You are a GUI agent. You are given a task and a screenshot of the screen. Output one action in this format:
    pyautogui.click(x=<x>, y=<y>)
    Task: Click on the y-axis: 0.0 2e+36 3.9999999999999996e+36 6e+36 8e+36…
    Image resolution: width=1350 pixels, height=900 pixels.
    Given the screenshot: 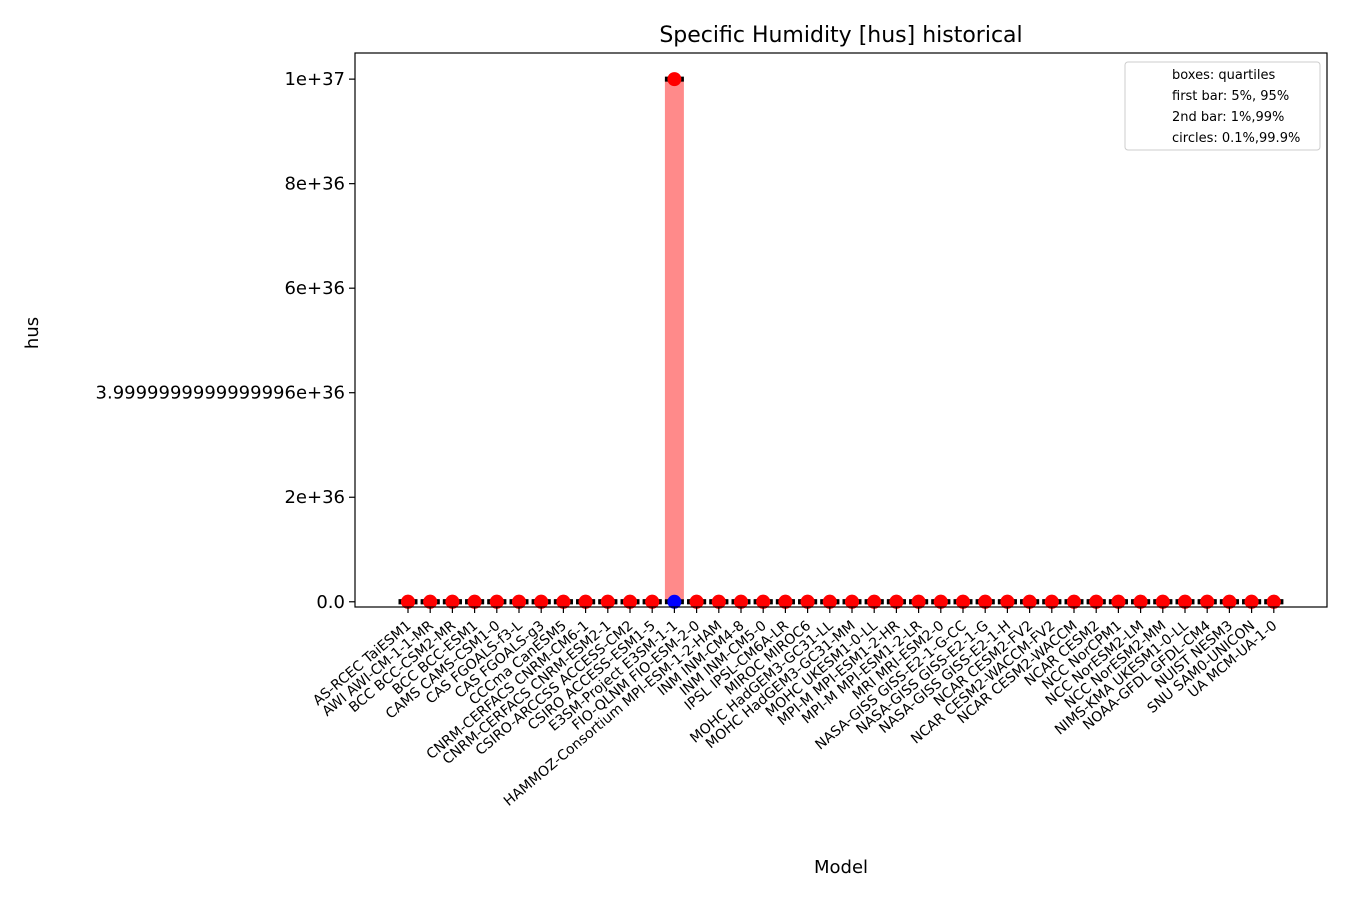 What is the action you would take?
    pyautogui.click(x=225, y=341)
    